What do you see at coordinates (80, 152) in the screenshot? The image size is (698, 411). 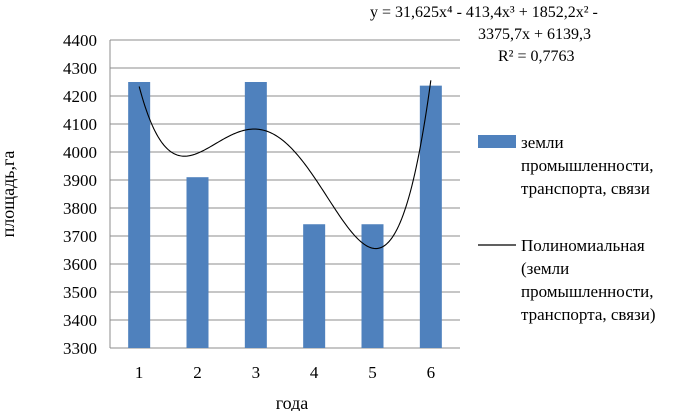 I see `y-tick-label: 4000` at bounding box center [80, 152].